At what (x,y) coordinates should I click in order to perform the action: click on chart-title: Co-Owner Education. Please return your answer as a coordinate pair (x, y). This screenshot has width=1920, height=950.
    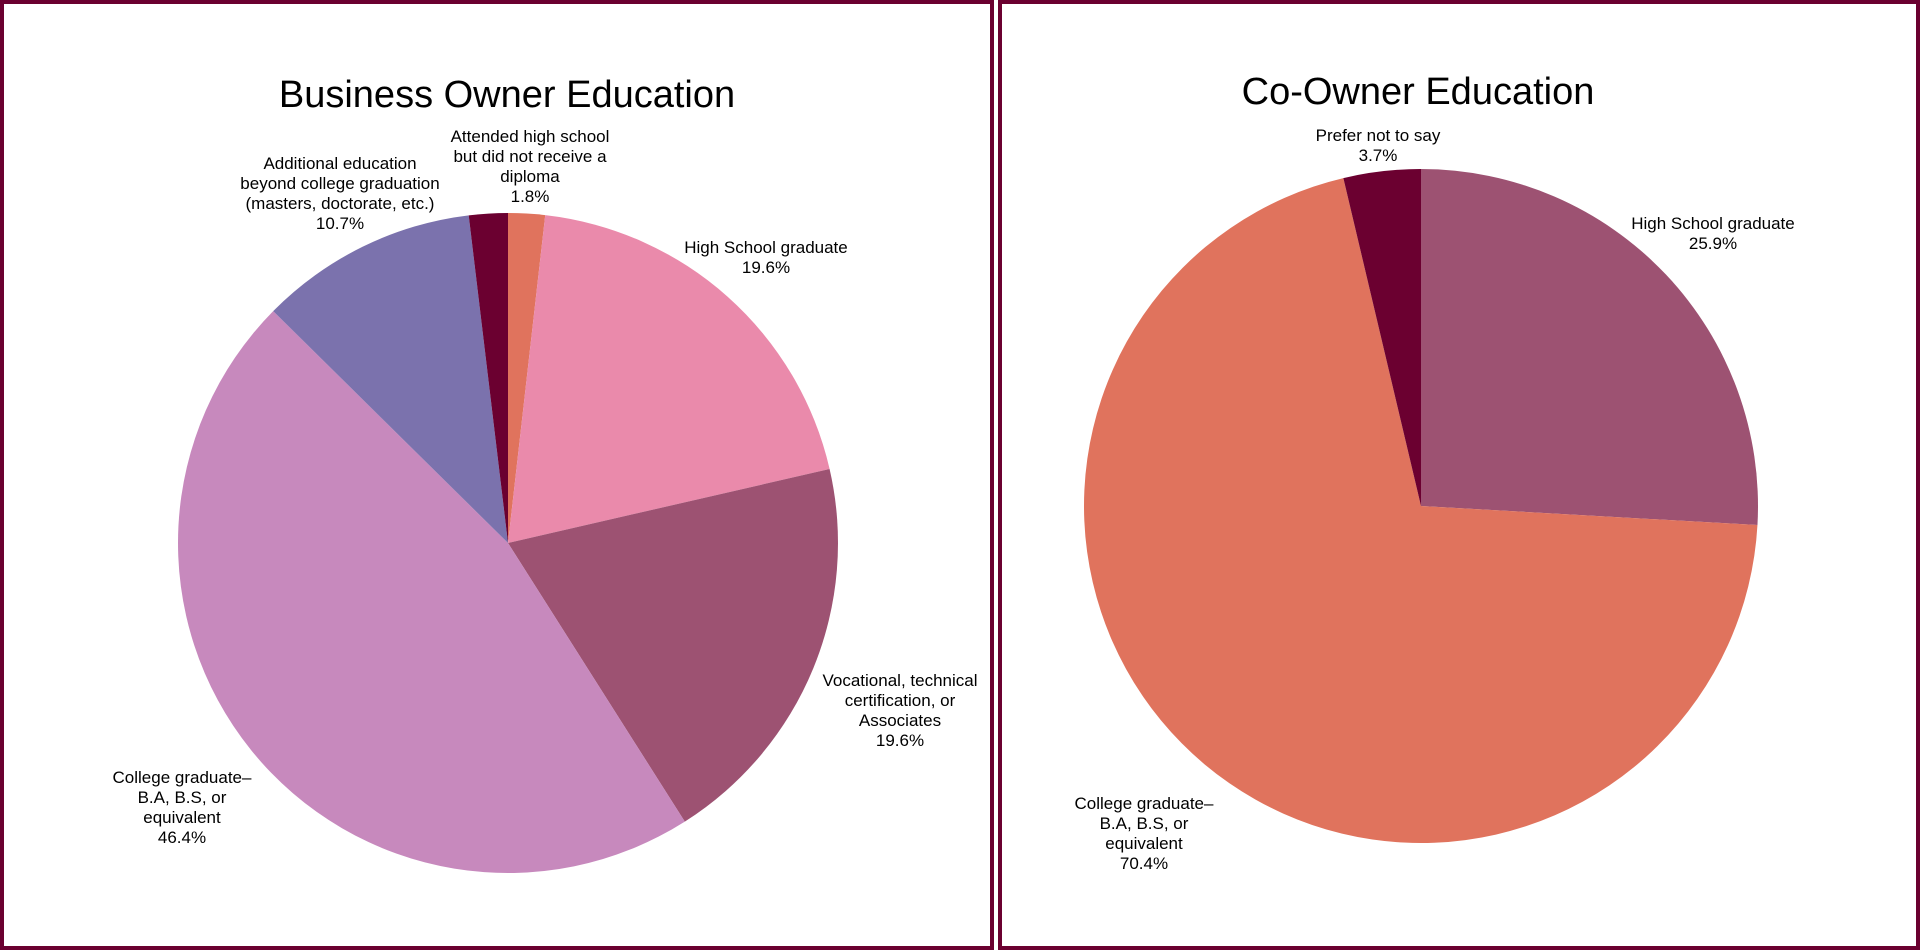
    Looking at the image, I should click on (1418, 92).